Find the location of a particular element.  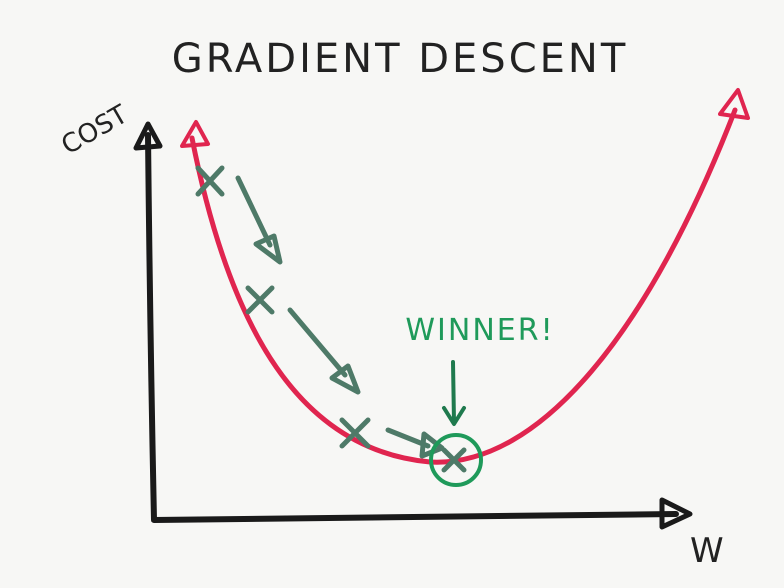

winner-circle is located at coordinates (456, 460).